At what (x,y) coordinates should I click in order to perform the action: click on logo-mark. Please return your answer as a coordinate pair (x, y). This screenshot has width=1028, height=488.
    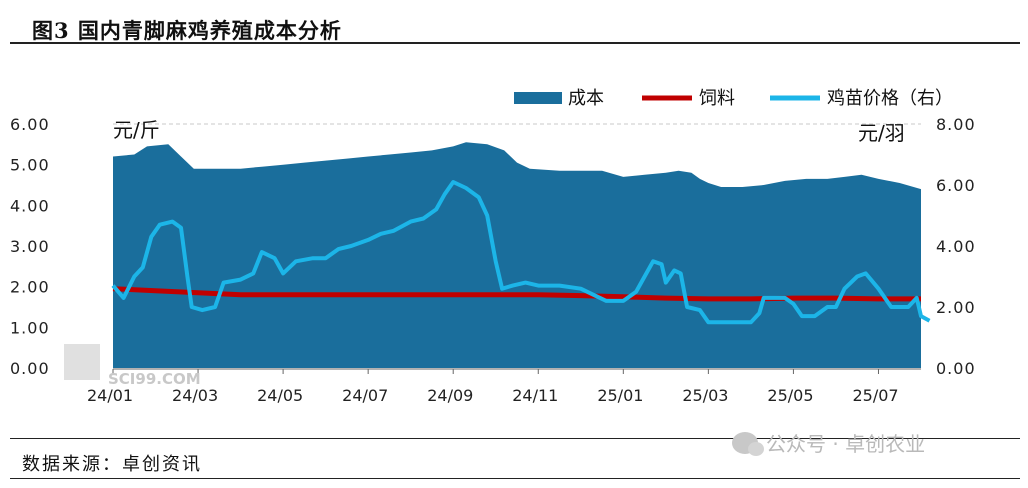
    Looking at the image, I should click on (82, 362).